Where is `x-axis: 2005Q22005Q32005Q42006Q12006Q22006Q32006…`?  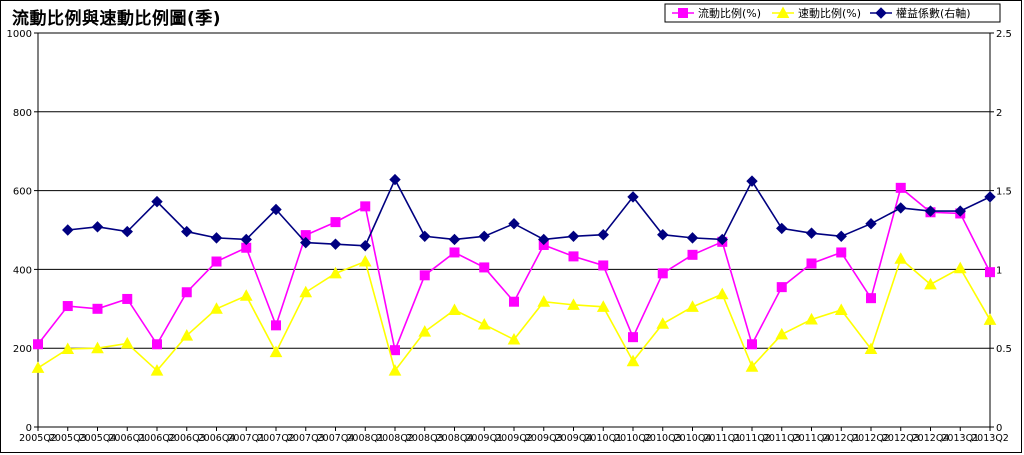
x-axis: 2005Q22005Q32005Q42006Q12006Q22006Q32006… is located at coordinates (514, 435).